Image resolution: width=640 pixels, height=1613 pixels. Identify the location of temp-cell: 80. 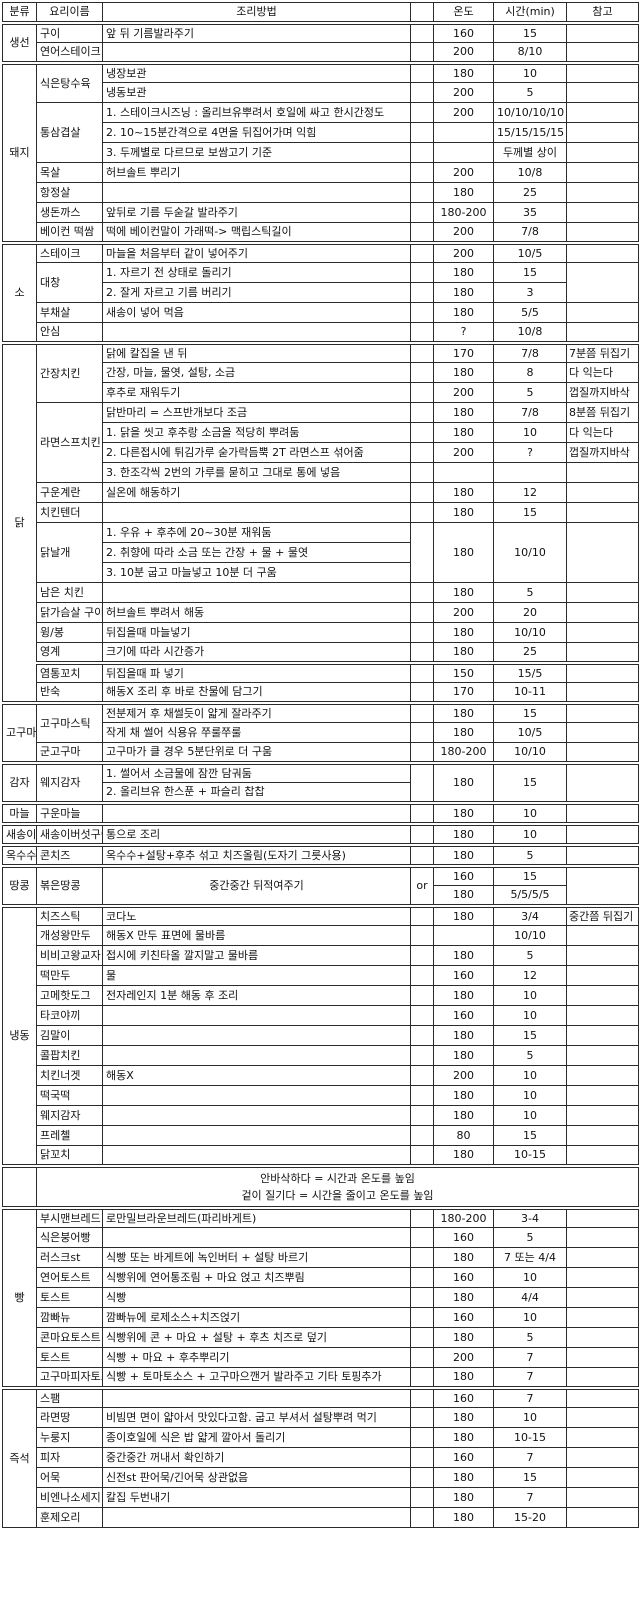
(463, 1135).